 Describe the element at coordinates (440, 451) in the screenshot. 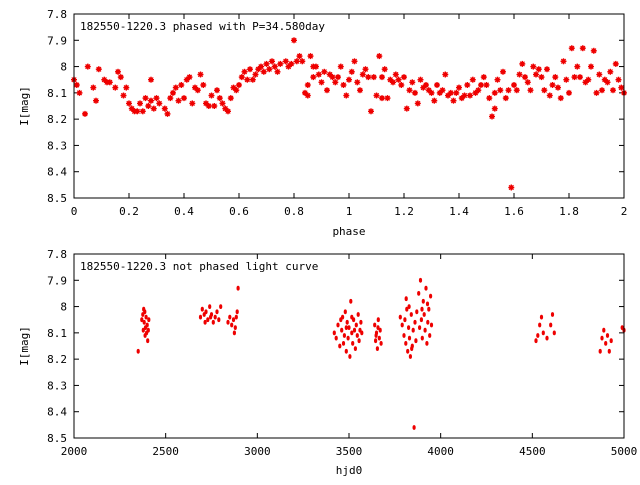

I see `x-tick-label: 4000` at that location.